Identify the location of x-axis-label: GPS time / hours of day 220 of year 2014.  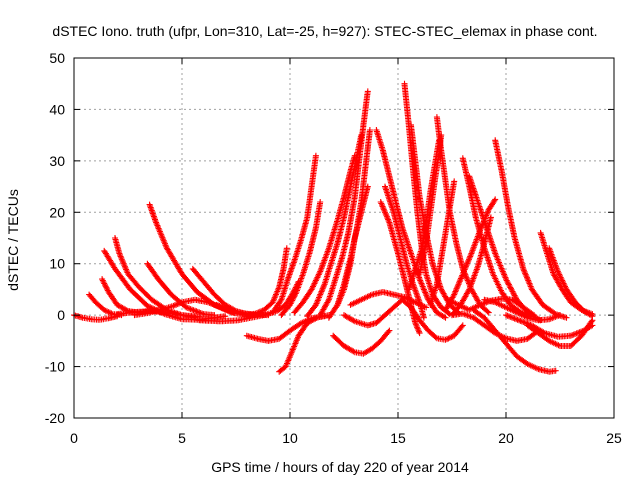
(340, 467).